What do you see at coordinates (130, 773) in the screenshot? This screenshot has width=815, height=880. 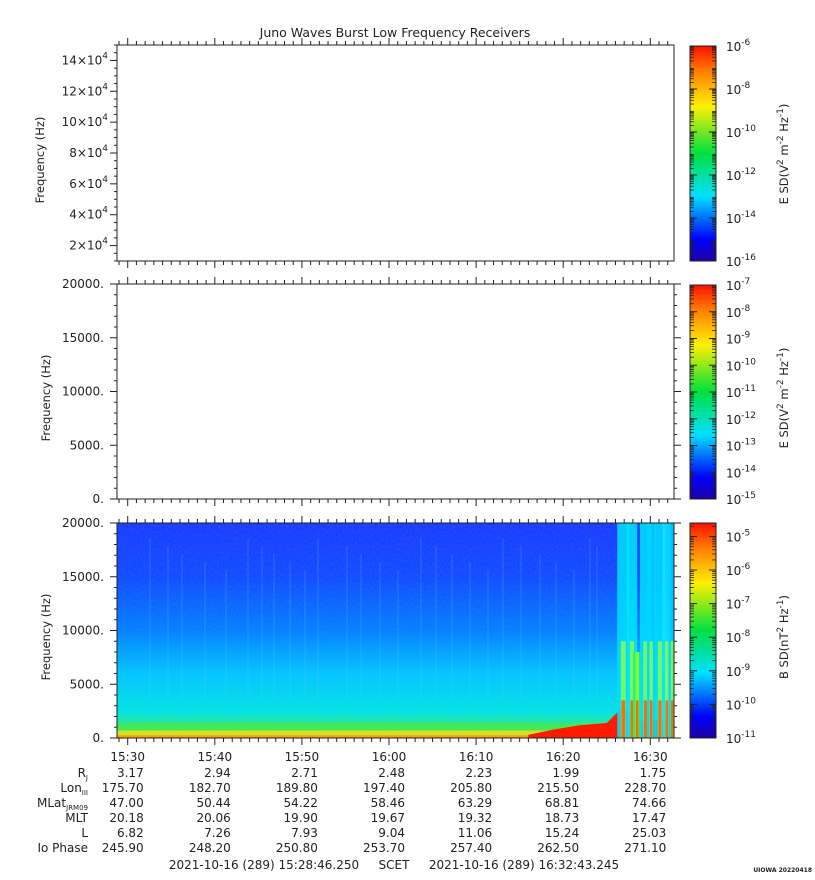 I see `ephemeris-value: 3.17` at bounding box center [130, 773].